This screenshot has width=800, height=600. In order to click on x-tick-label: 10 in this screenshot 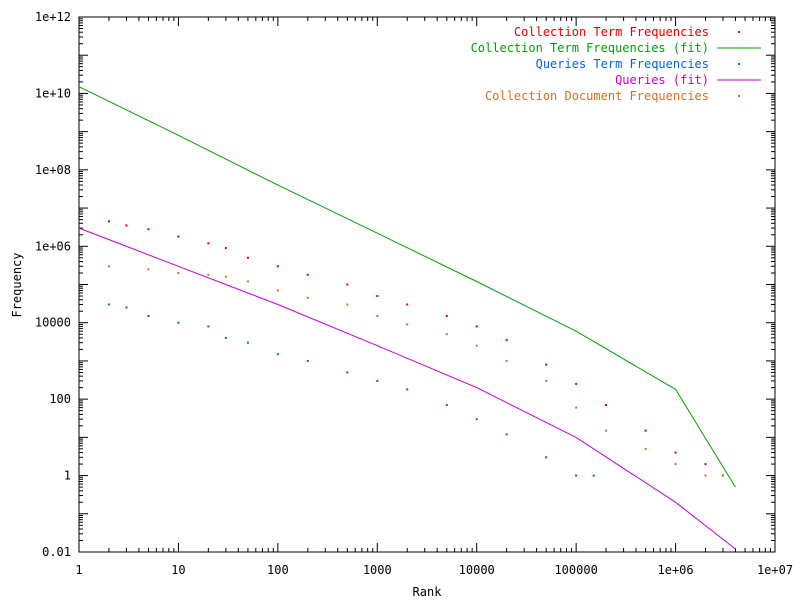, I will do `click(178, 570)`.